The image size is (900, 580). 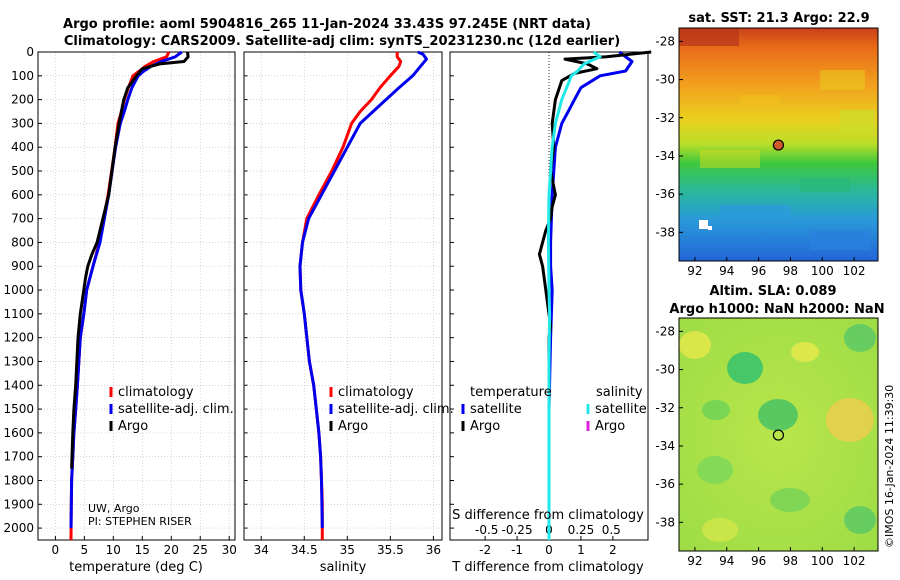 What do you see at coordinates (485, 426) in the screenshot?
I see `legend-label-temperature-argo: Argo` at bounding box center [485, 426].